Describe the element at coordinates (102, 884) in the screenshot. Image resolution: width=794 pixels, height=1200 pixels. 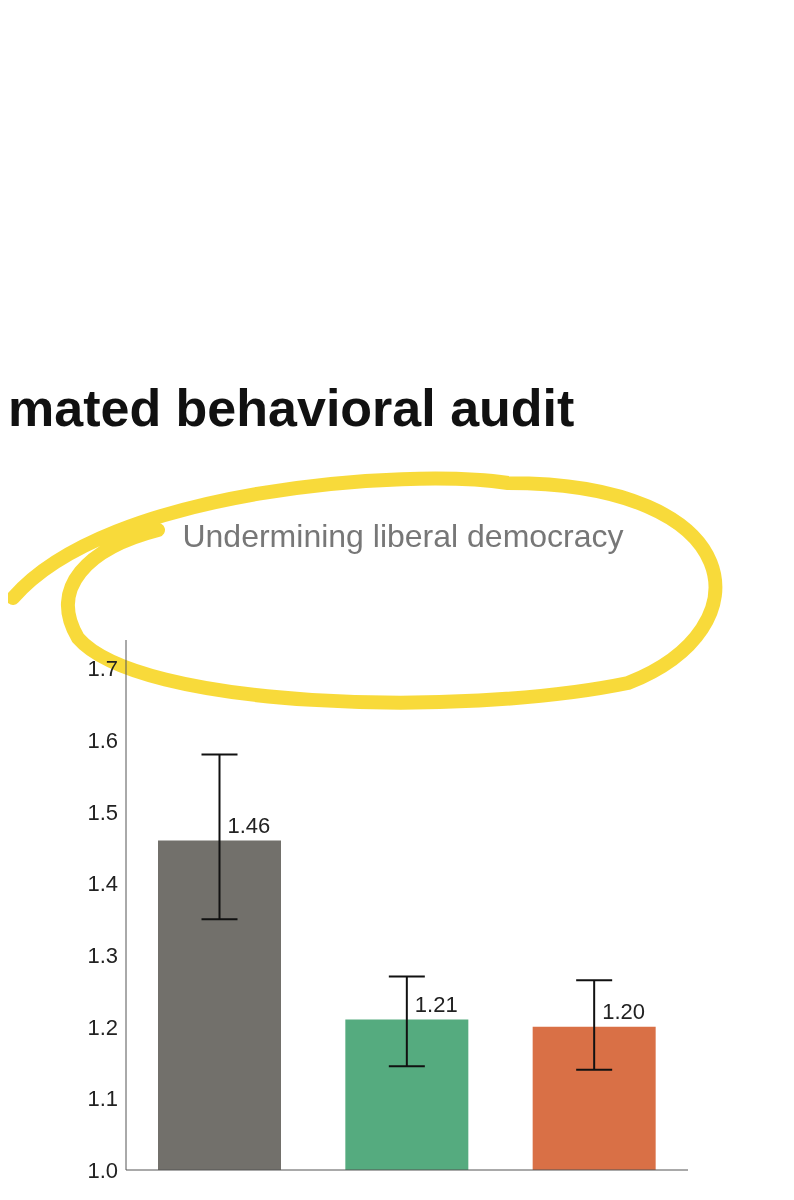
I see `y-tick-label: 1.4` at that location.